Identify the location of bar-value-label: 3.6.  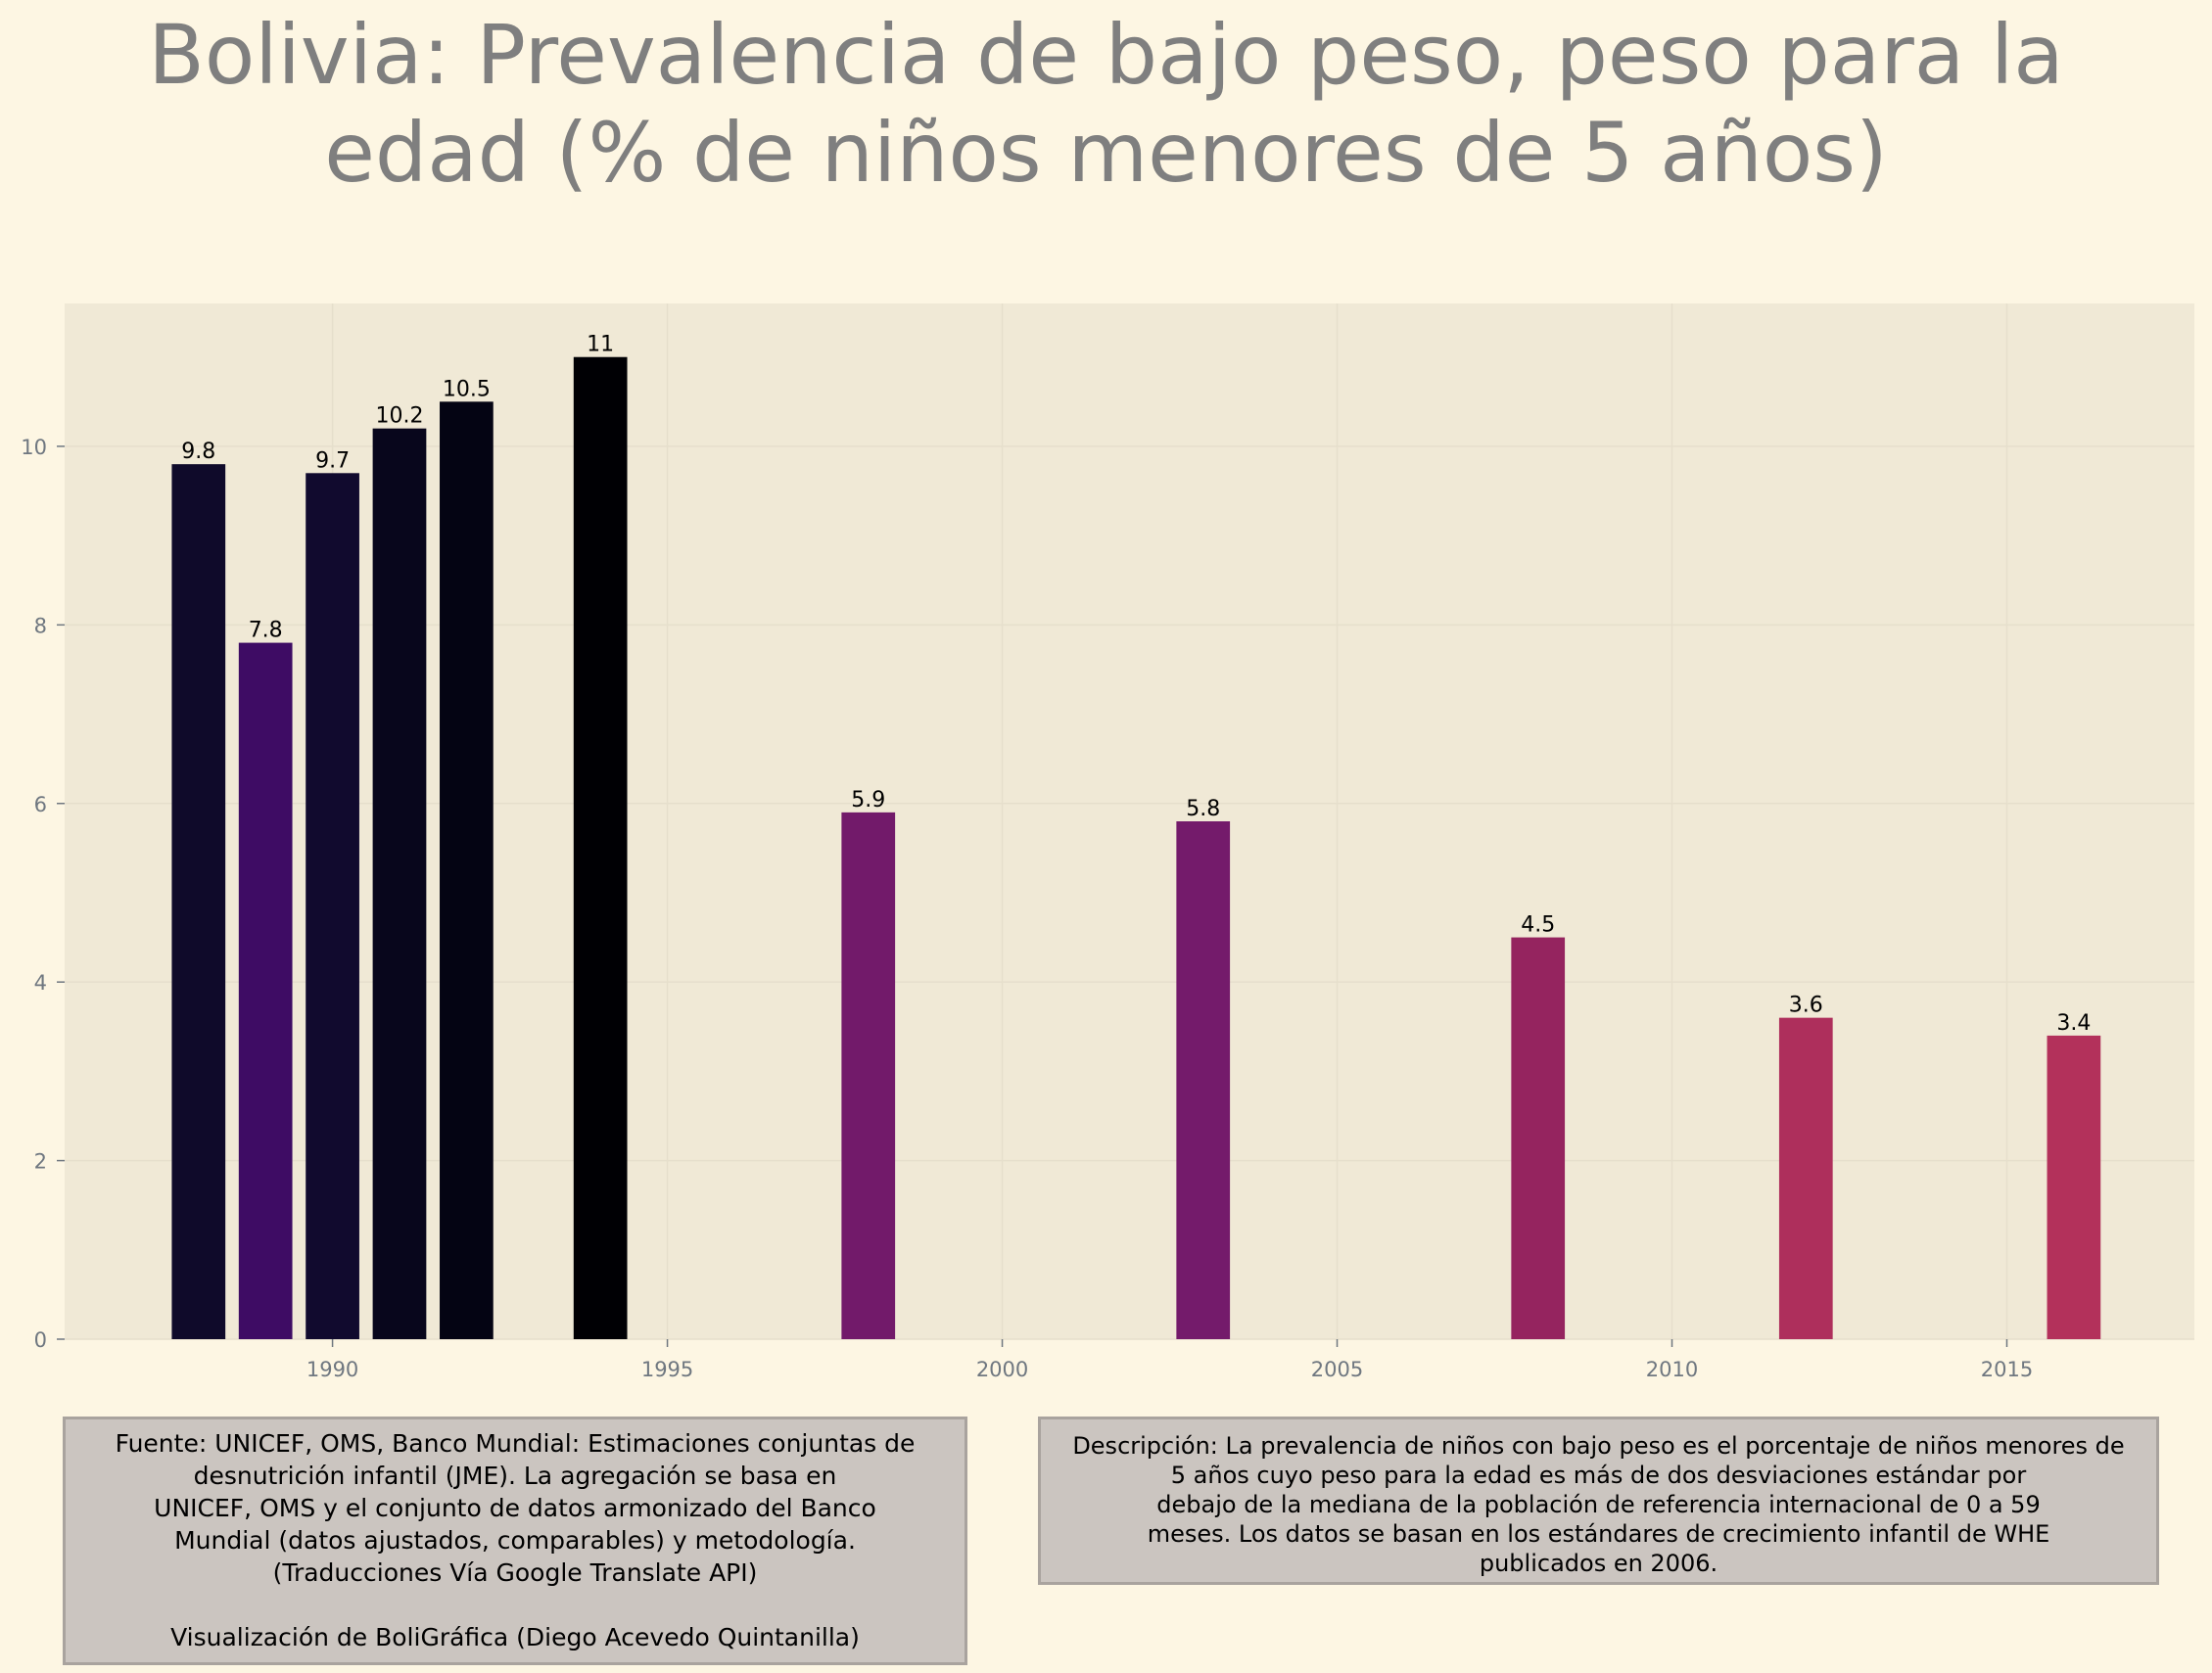
(1806, 1006).